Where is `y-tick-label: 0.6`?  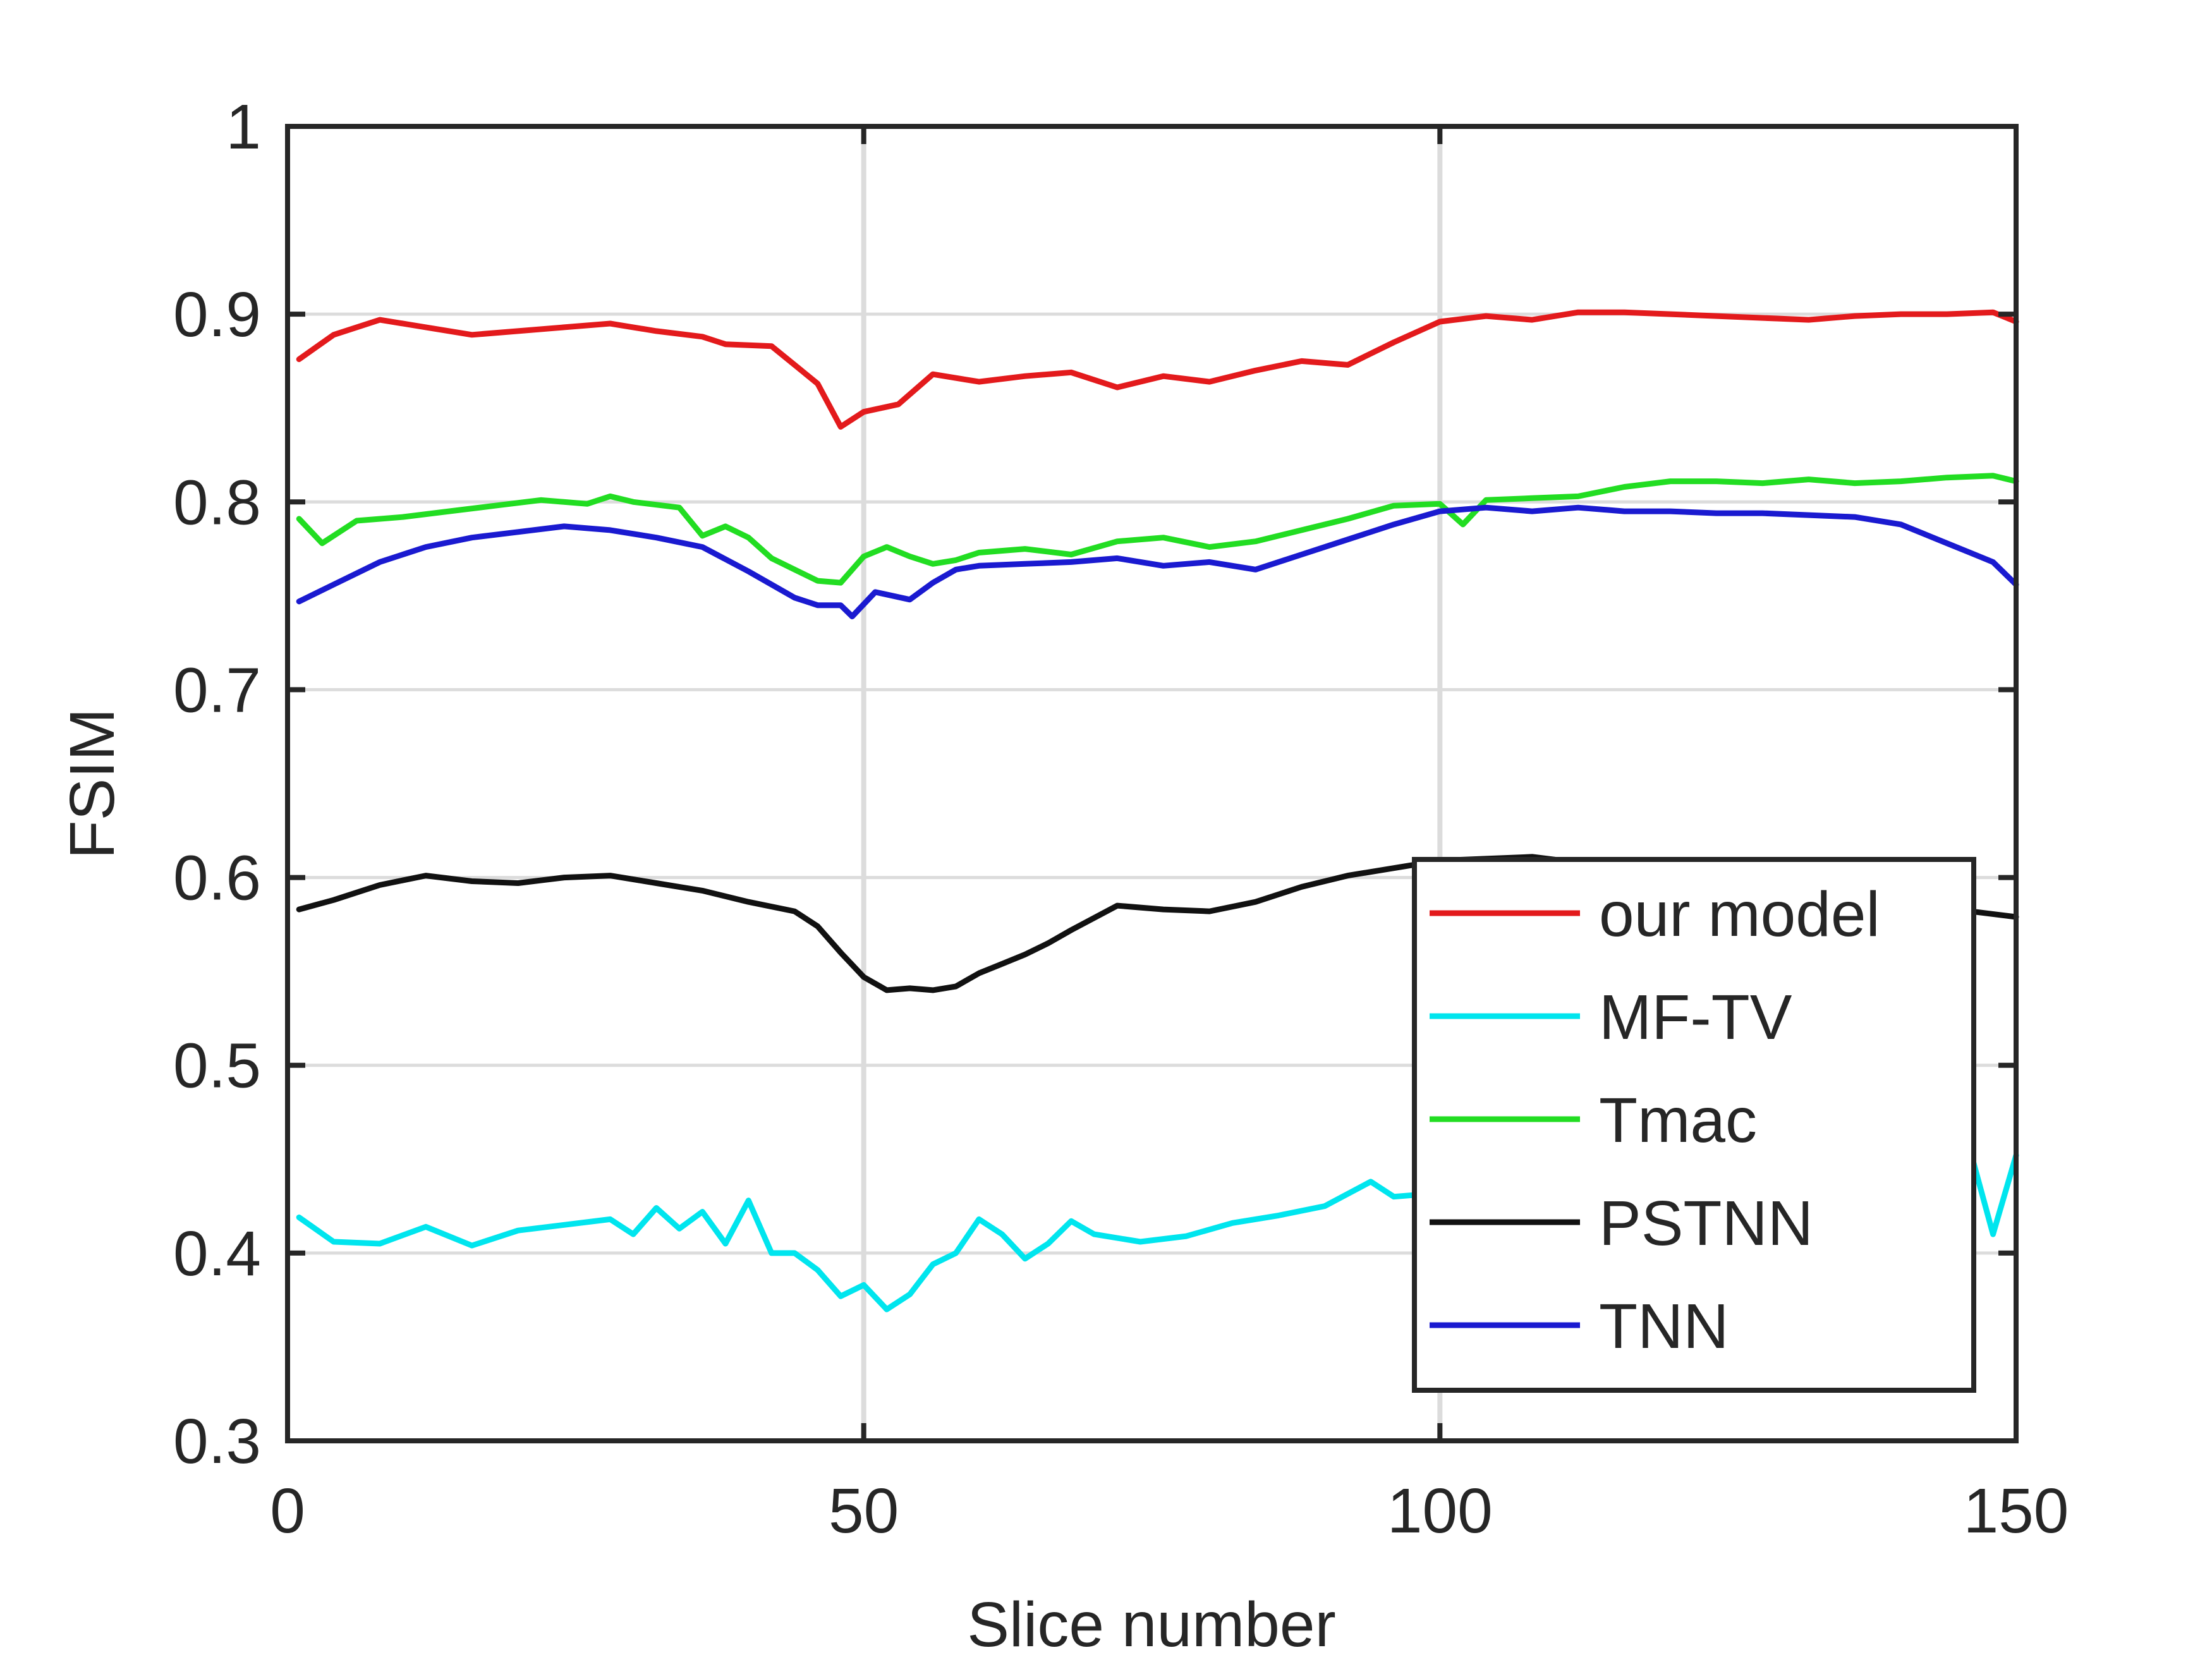
y-tick-label: 0.6 is located at coordinates (217, 878).